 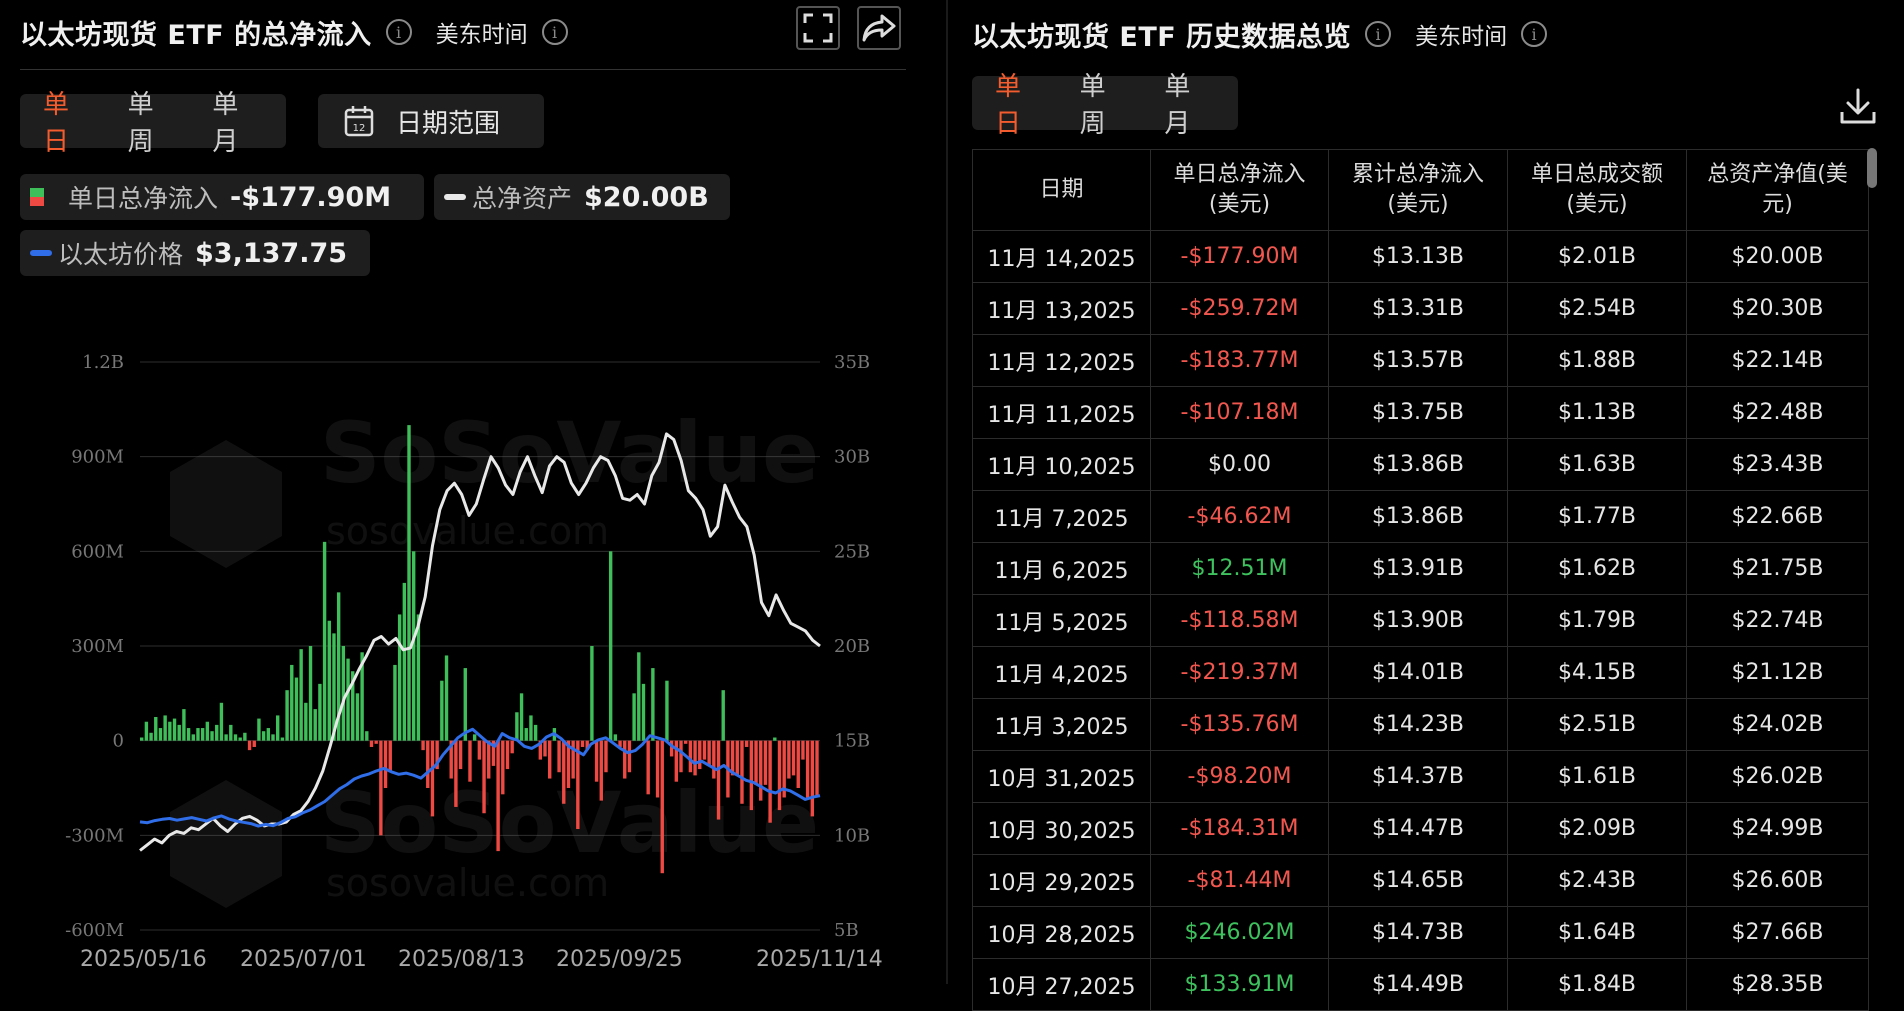 I want to click on cell-cumulative: $14.73B, so click(x=1418, y=932).